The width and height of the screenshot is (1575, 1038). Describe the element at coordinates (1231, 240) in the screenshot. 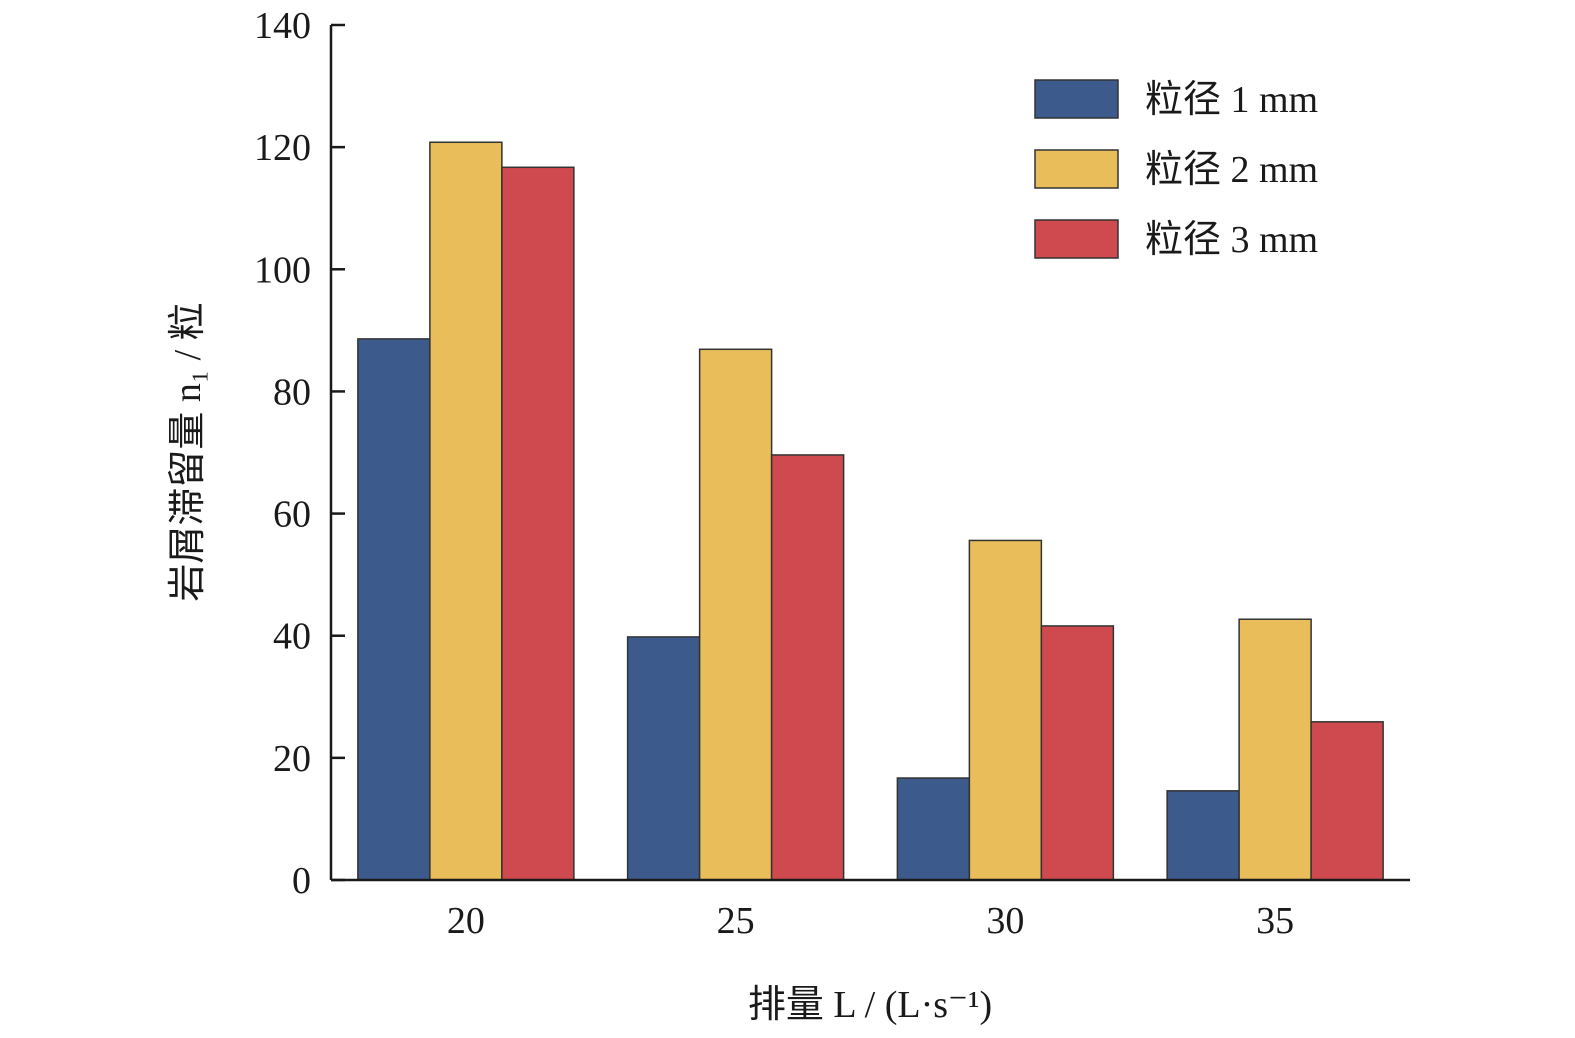

I see `legend-label: 粒径 3 mm` at that location.